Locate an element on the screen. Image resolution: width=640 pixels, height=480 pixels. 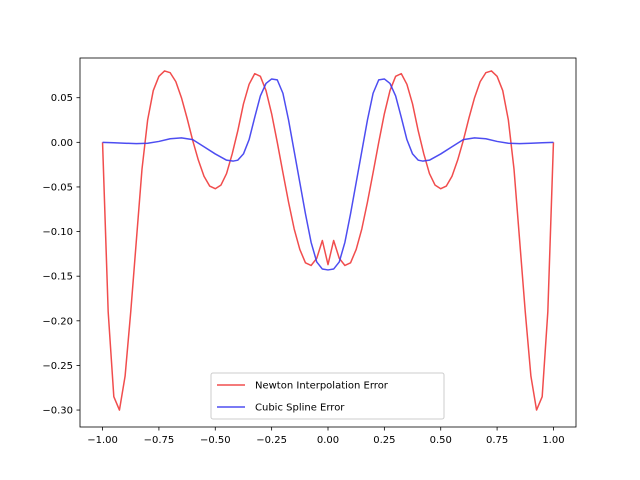
y-tick-label: −0.30 is located at coordinates (57, 411).